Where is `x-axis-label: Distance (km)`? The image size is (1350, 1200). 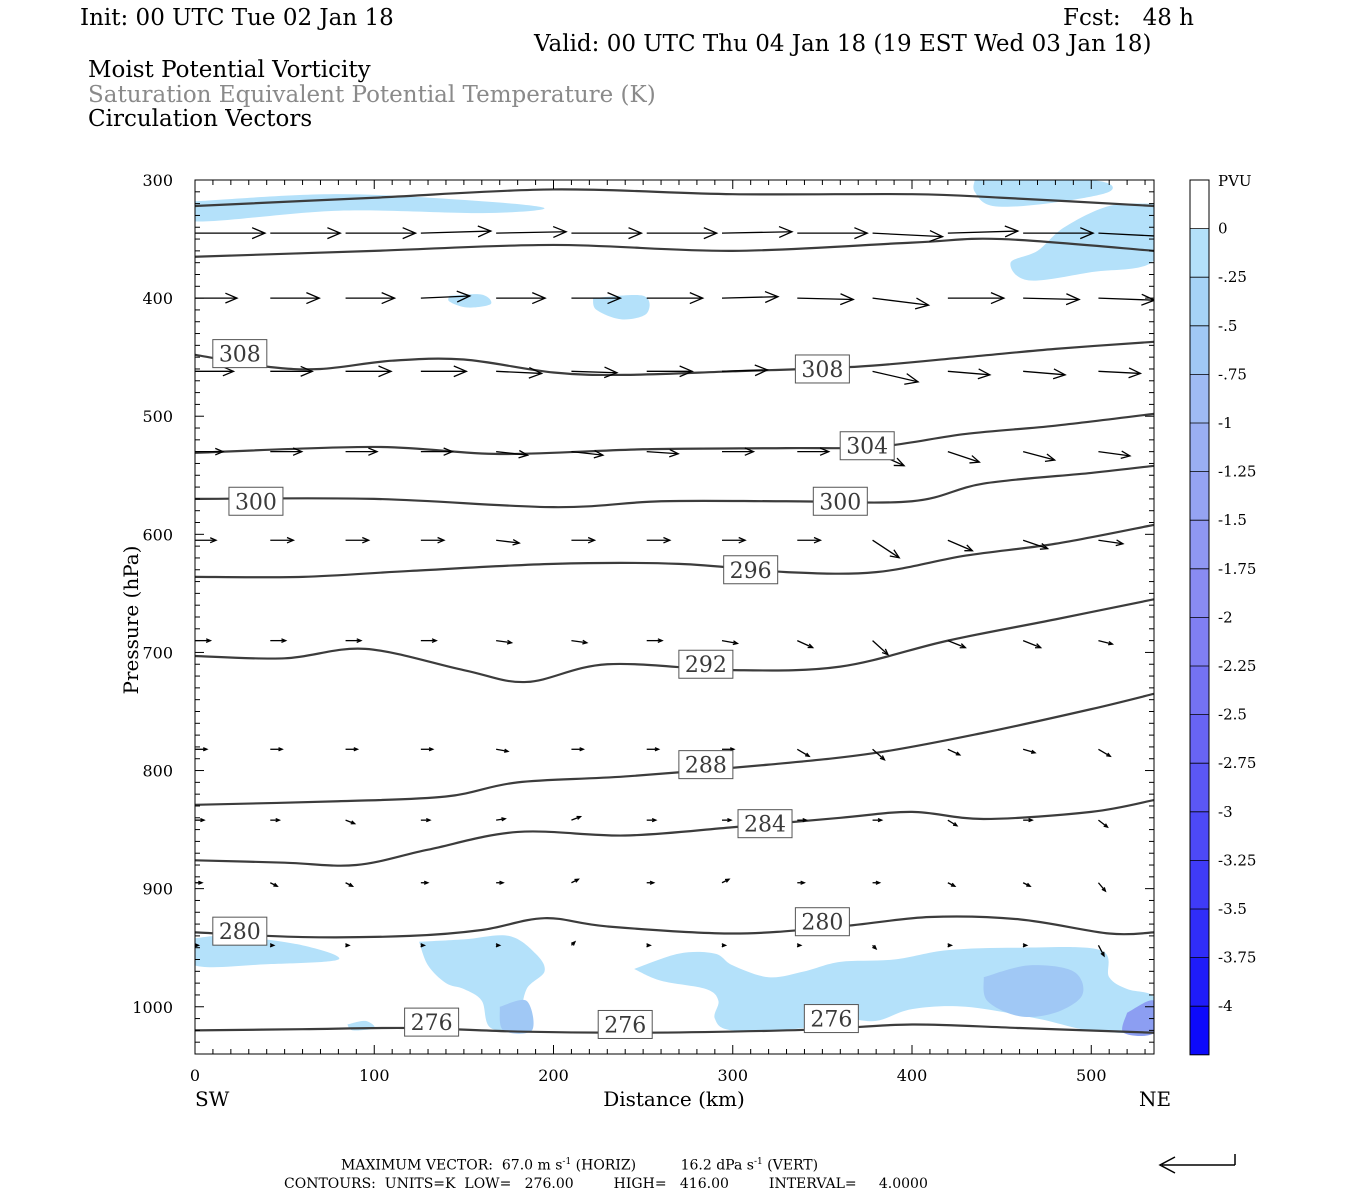
x-axis-label: Distance (km) is located at coordinates (674, 1099).